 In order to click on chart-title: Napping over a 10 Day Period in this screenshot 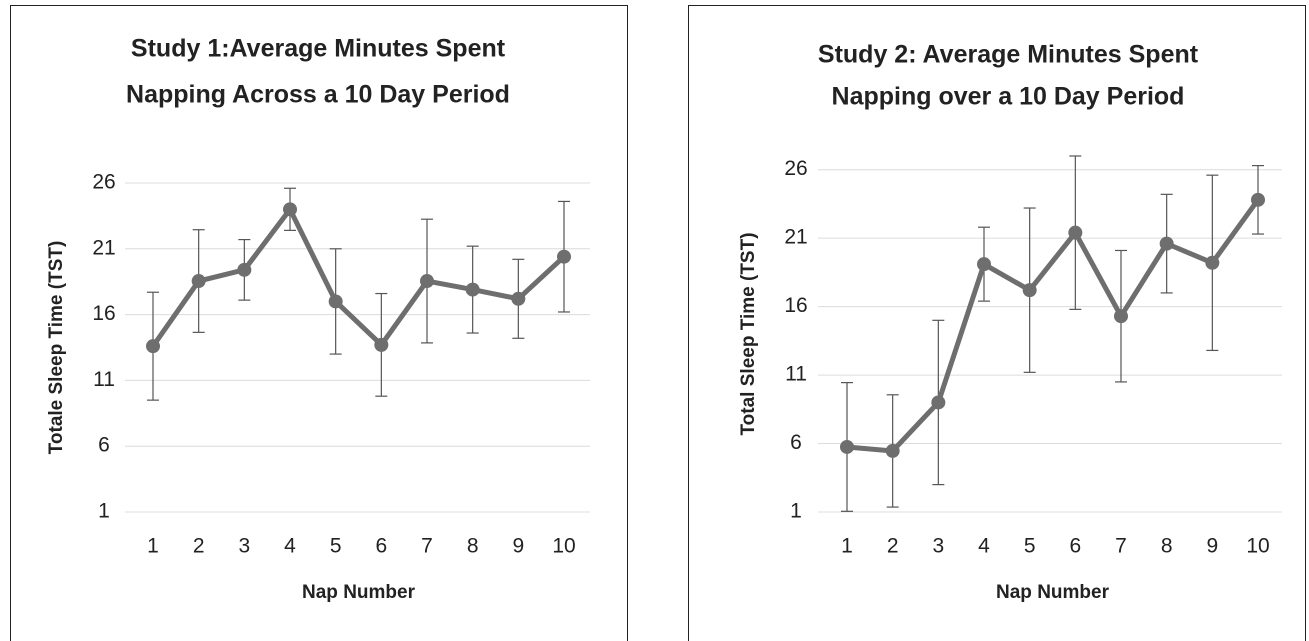, I will do `click(1008, 97)`.